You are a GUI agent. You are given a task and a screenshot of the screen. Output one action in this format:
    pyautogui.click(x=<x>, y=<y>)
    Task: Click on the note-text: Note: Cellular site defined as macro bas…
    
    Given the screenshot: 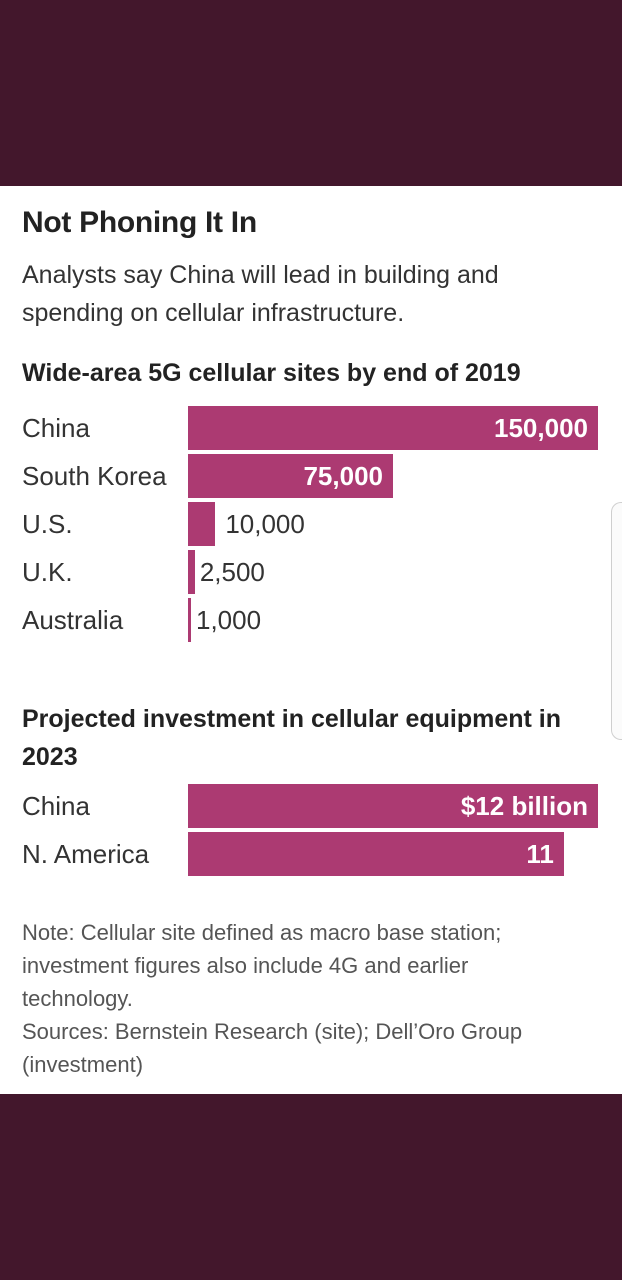 What is the action you would take?
    pyautogui.click(x=262, y=965)
    